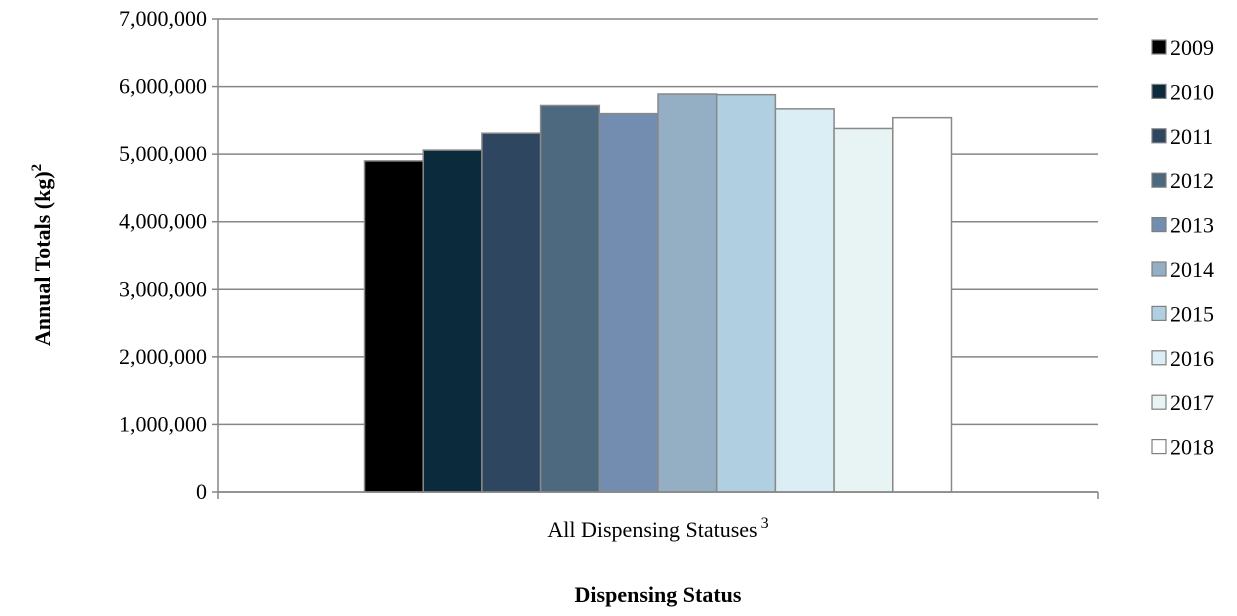 Image resolution: width=1237 pixels, height=616 pixels. I want to click on legend-item-2018: 2018, so click(1182, 447).